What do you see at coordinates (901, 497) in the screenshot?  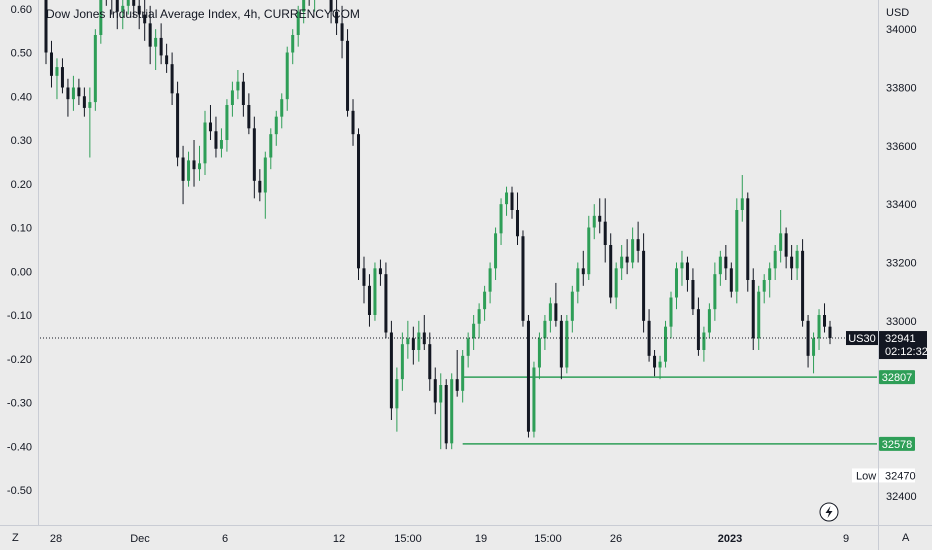 I see `right-tick-label: 32400` at bounding box center [901, 497].